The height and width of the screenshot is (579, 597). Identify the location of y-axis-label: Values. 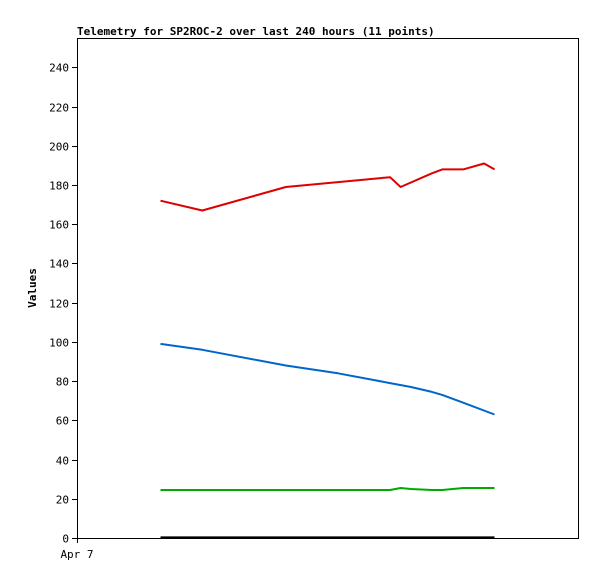
(32, 288).